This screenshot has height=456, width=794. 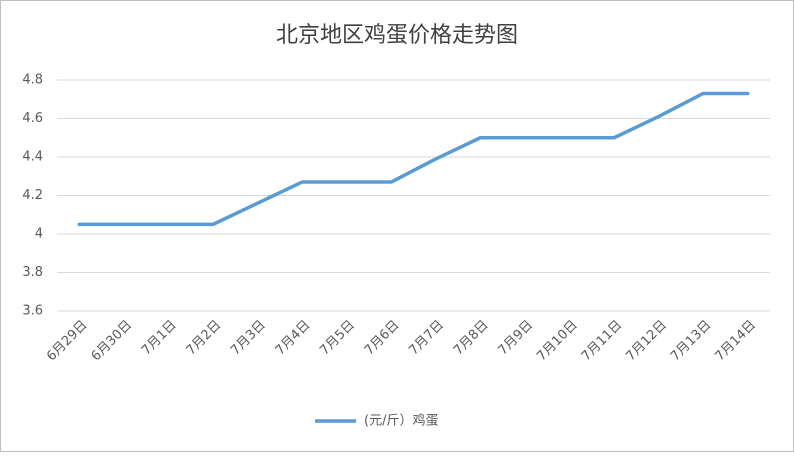 What do you see at coordinates (32, 311) in the screenshot?
I see `y-tick-label: 3.6` at bounding box center [32, 311].